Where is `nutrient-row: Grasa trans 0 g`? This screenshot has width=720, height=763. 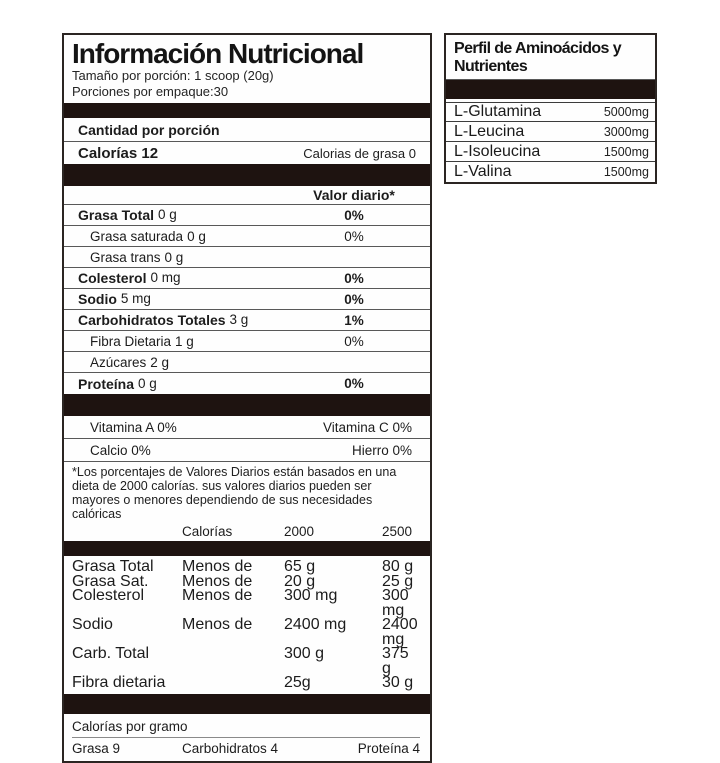
nutrient-row: Grasa trans 0 g is located at coordinates (247, 258).